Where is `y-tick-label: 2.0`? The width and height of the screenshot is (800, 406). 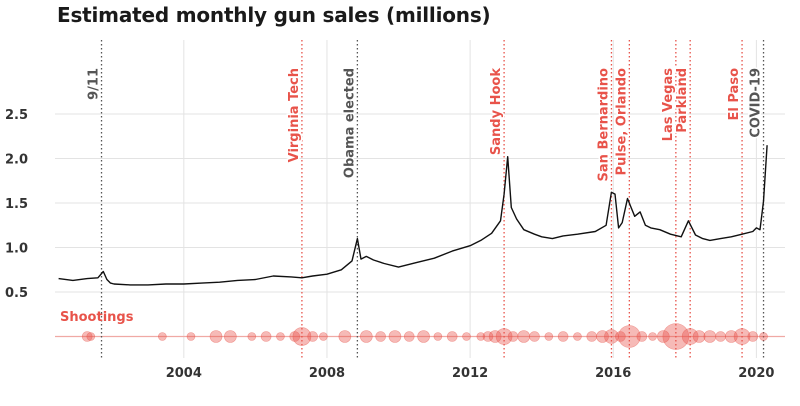
y-tick-label: 2.0 is located at coordinates (16, 160).